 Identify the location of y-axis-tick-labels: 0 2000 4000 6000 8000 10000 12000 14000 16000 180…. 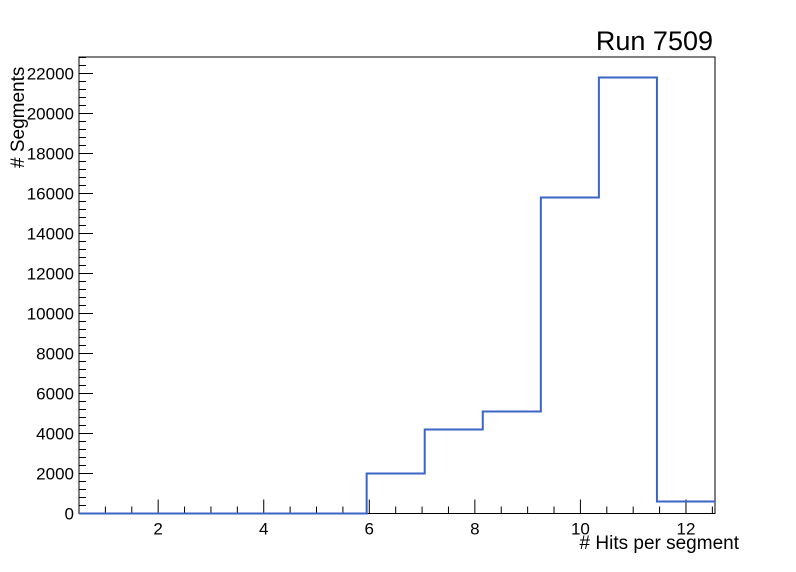
(50, 294).